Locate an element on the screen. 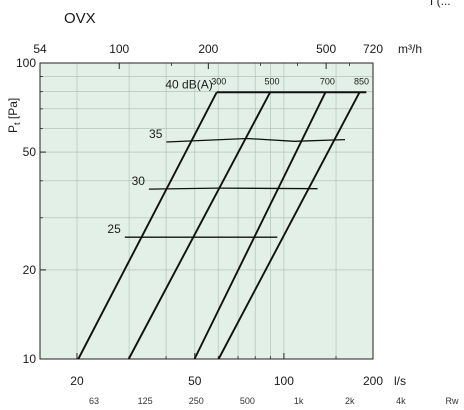 The image size is (464, 410). y-tick-label: 50 is located at coordinates (30, 152).